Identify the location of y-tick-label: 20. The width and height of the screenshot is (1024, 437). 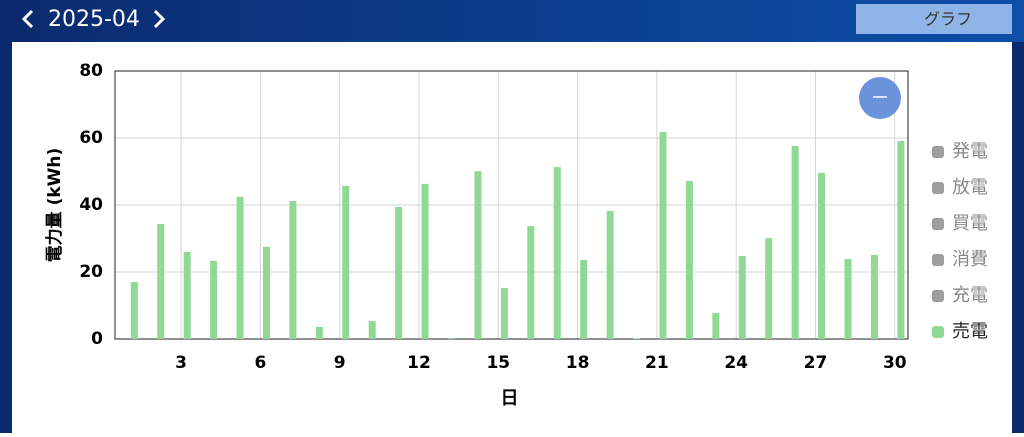
(91, 272).